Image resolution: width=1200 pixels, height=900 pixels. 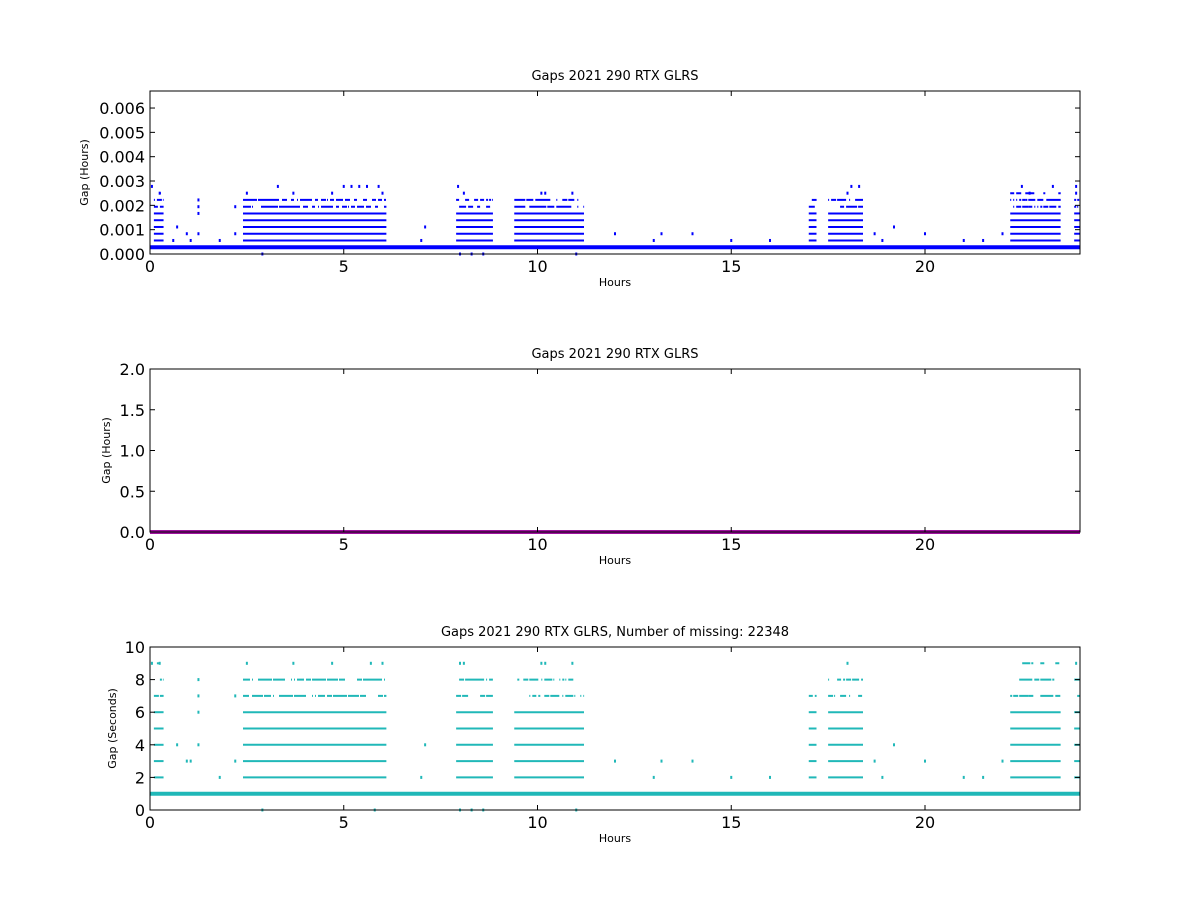 What do you see at coordinates (122, 230) in the screenshot?
I see `y-tick-label: 0.001` at bounding box center [122, 230].